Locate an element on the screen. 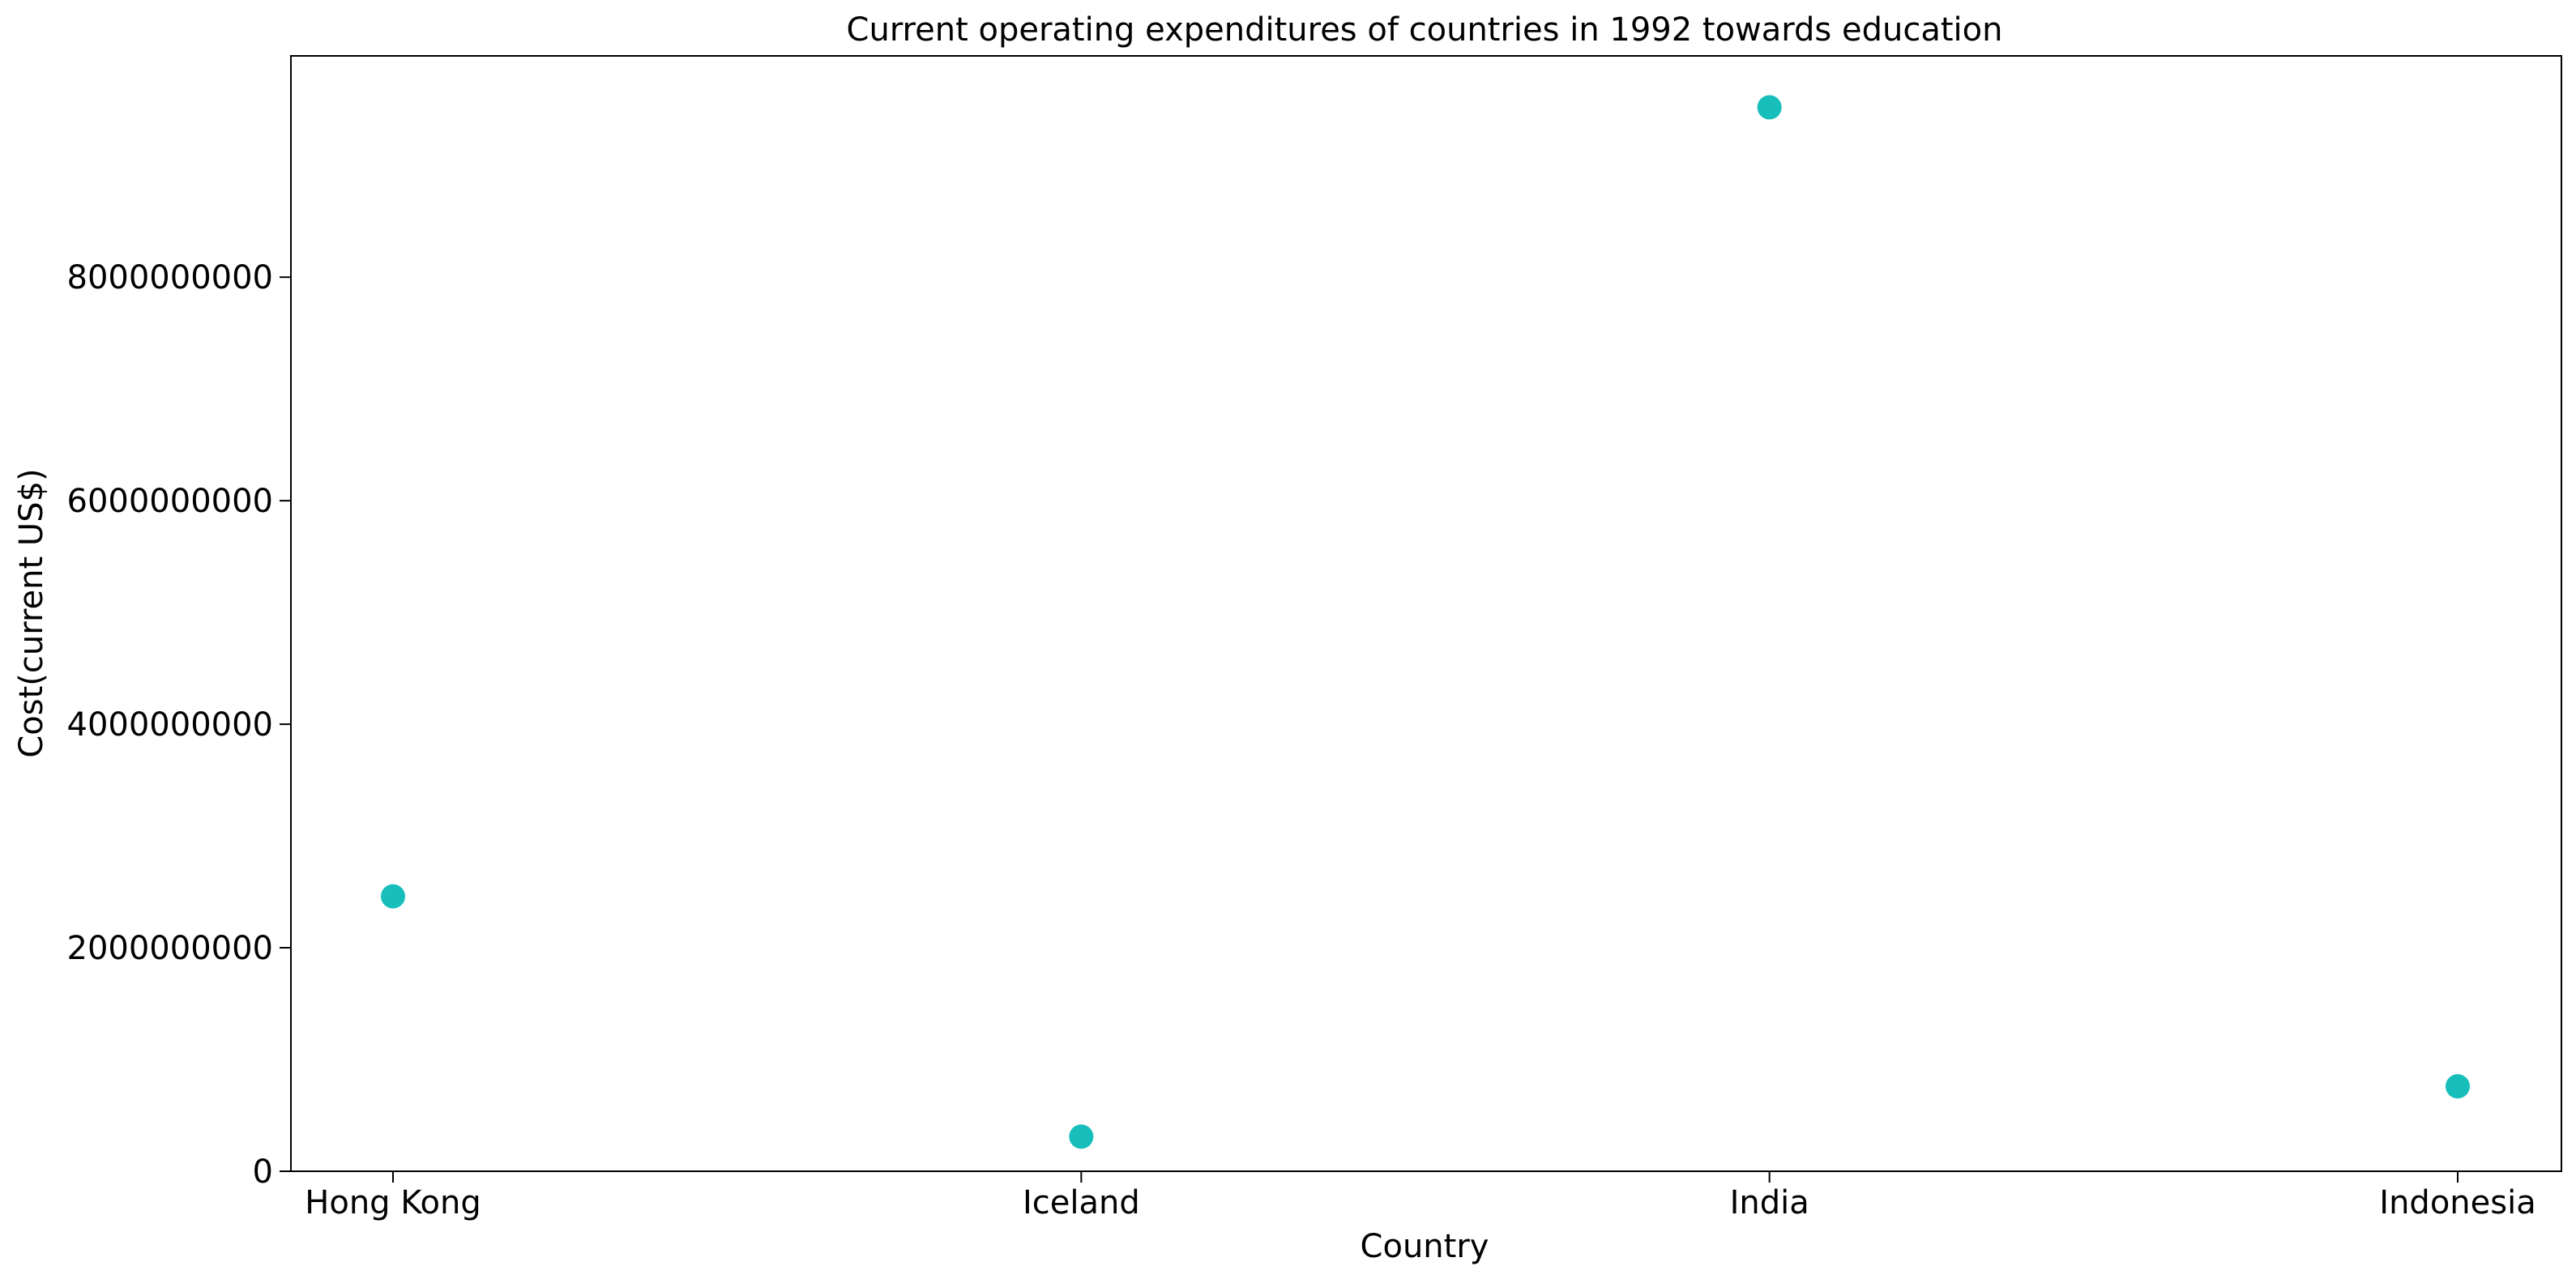 Image resolution: width=2576 pixels, height=1279 pixels. x-axis: Hong Kong Iceland India Indonesia is located at coordinates (1420, 1196).